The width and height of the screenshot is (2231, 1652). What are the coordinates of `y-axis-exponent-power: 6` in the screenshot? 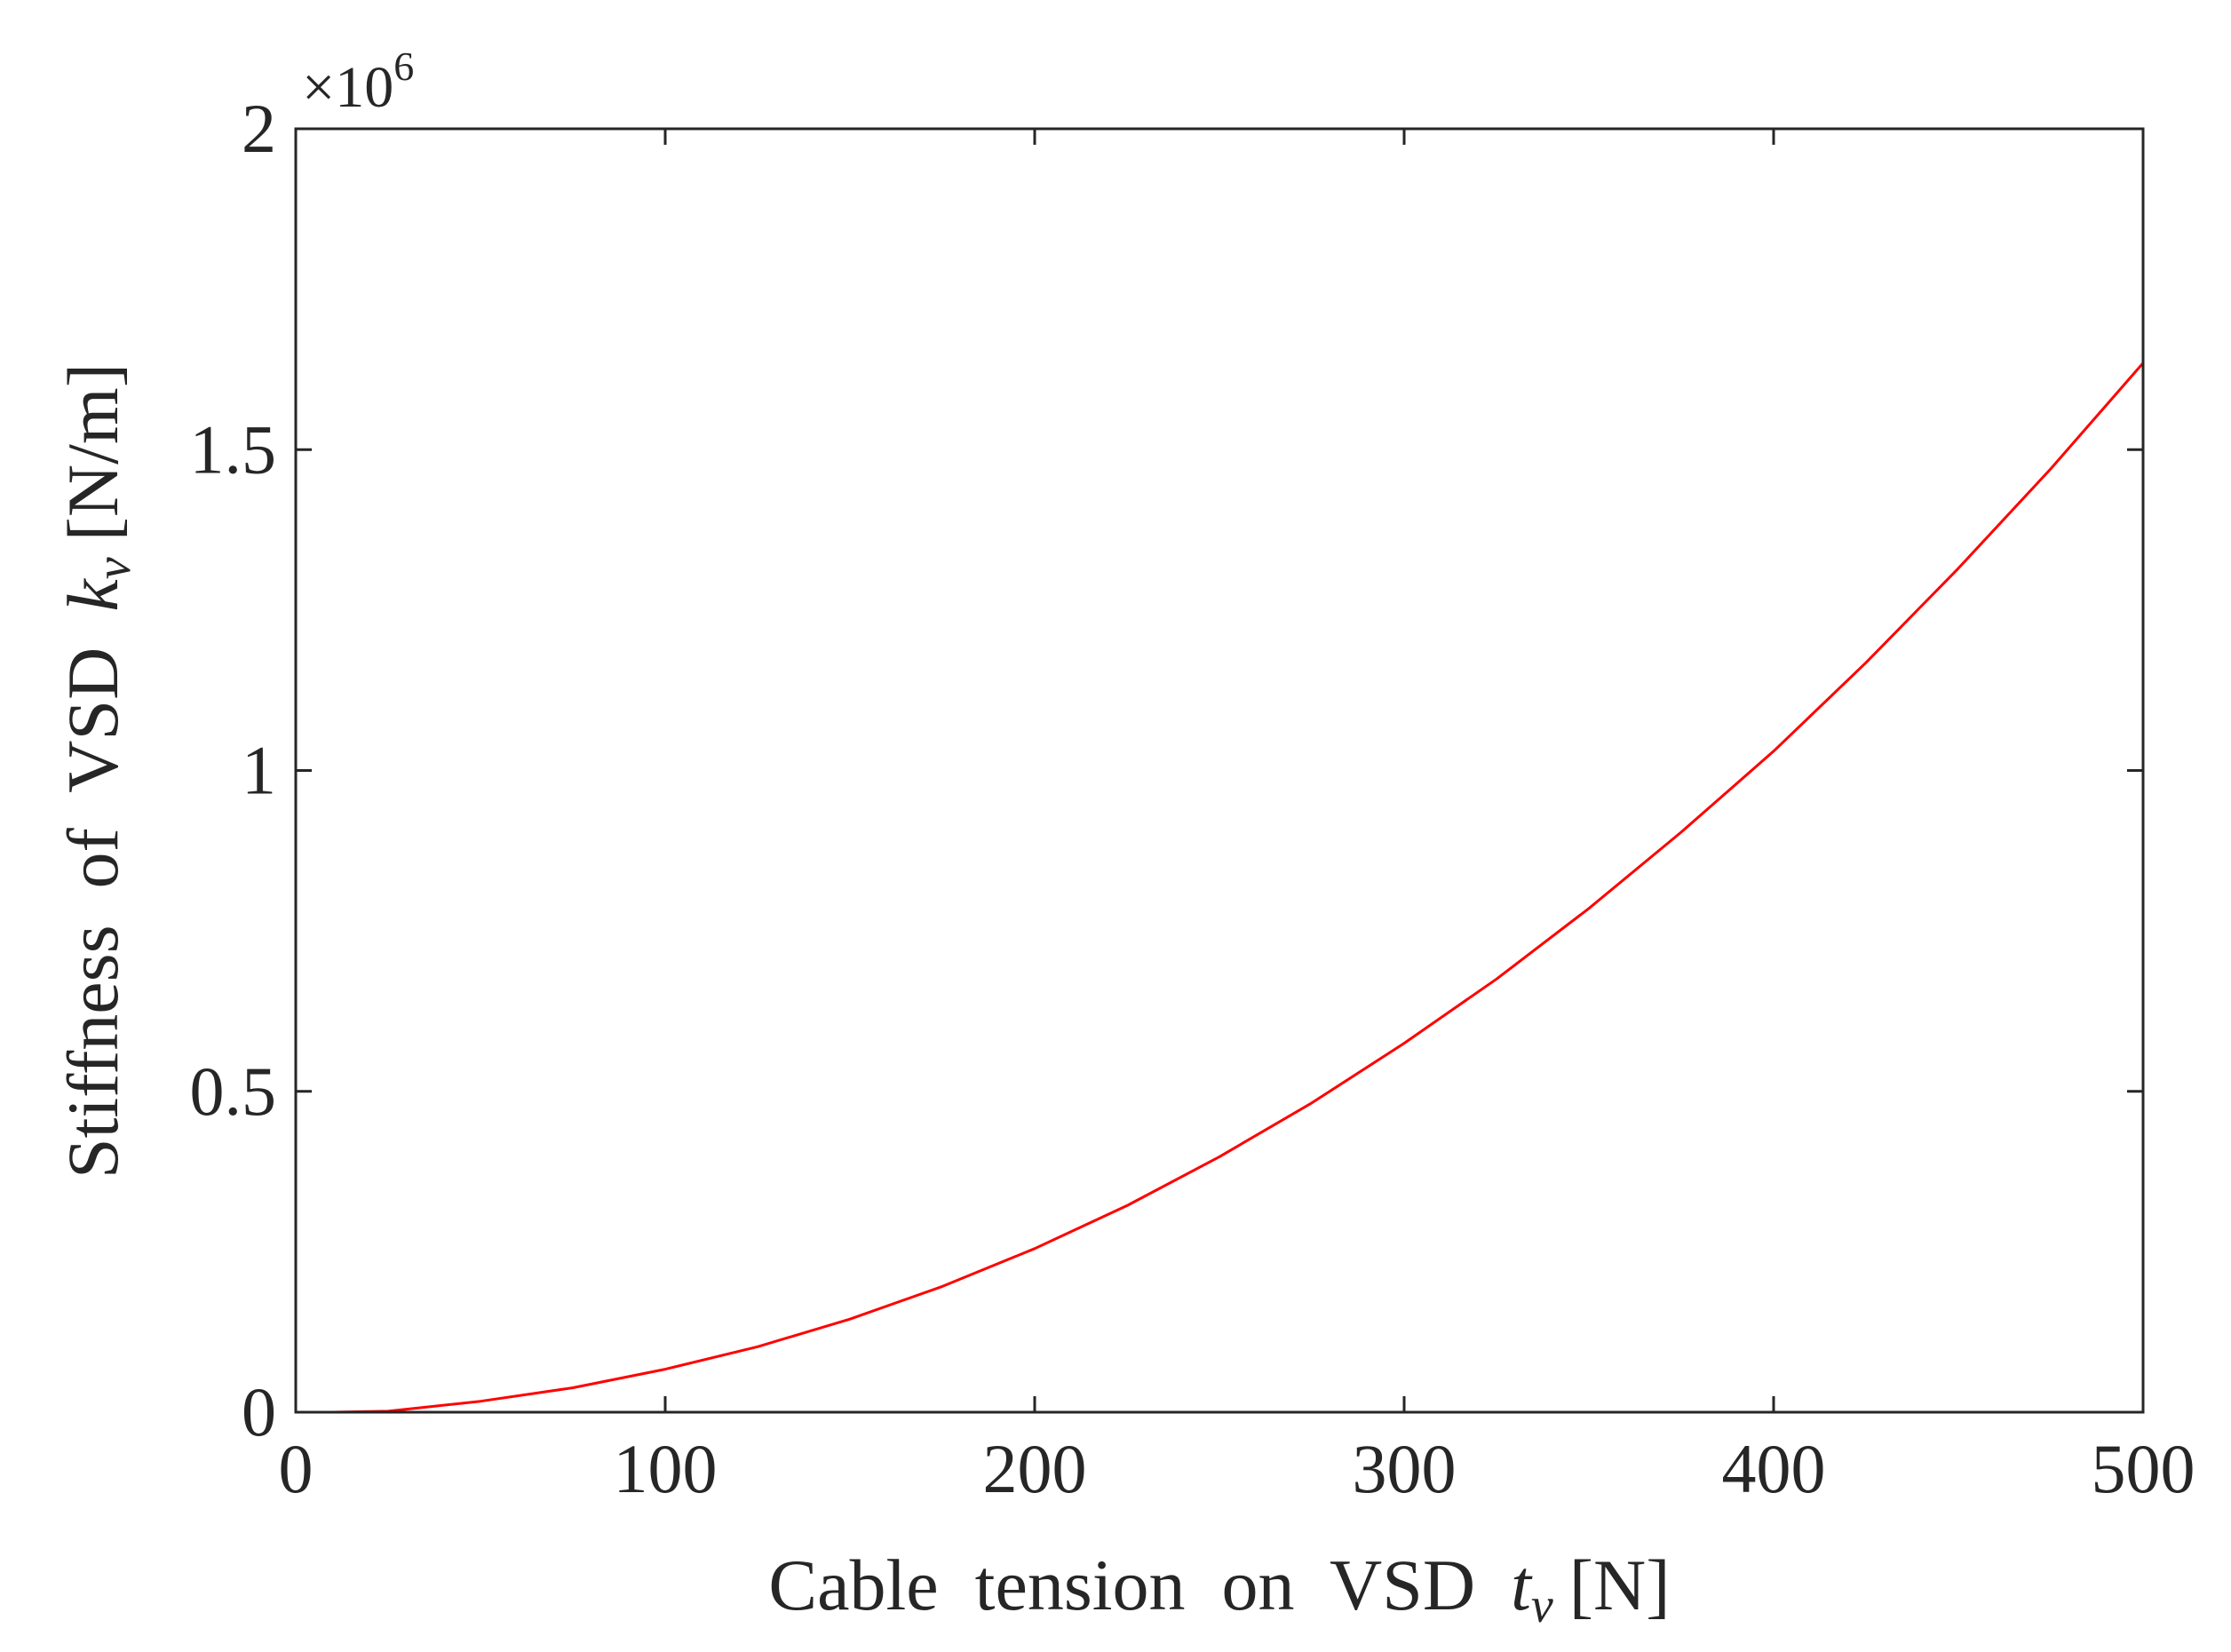 It's located at (403, 66).